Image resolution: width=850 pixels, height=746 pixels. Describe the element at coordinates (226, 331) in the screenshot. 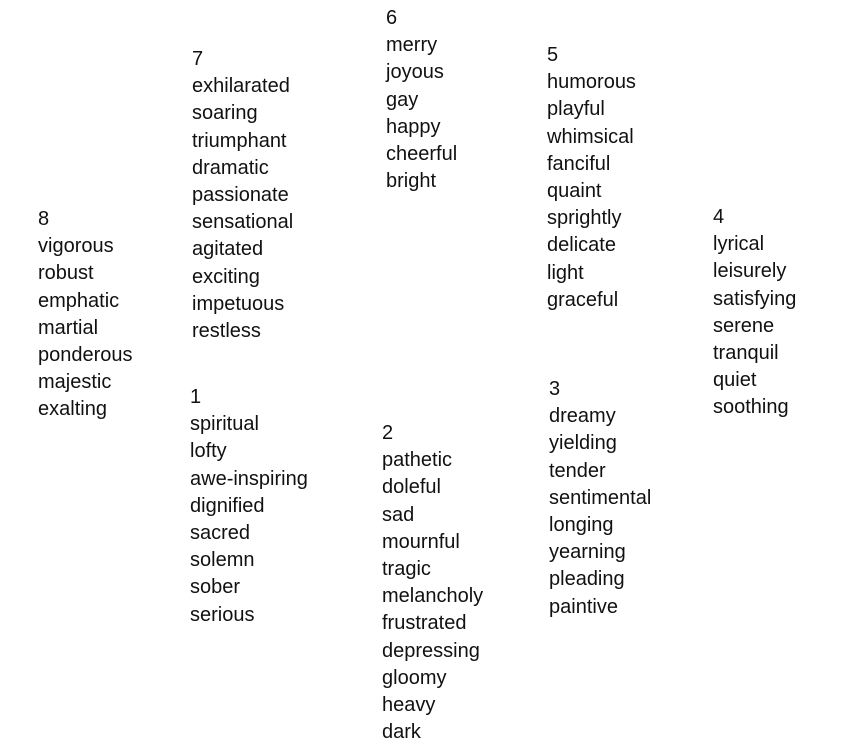

I see `cluster-word: restless` at that location.